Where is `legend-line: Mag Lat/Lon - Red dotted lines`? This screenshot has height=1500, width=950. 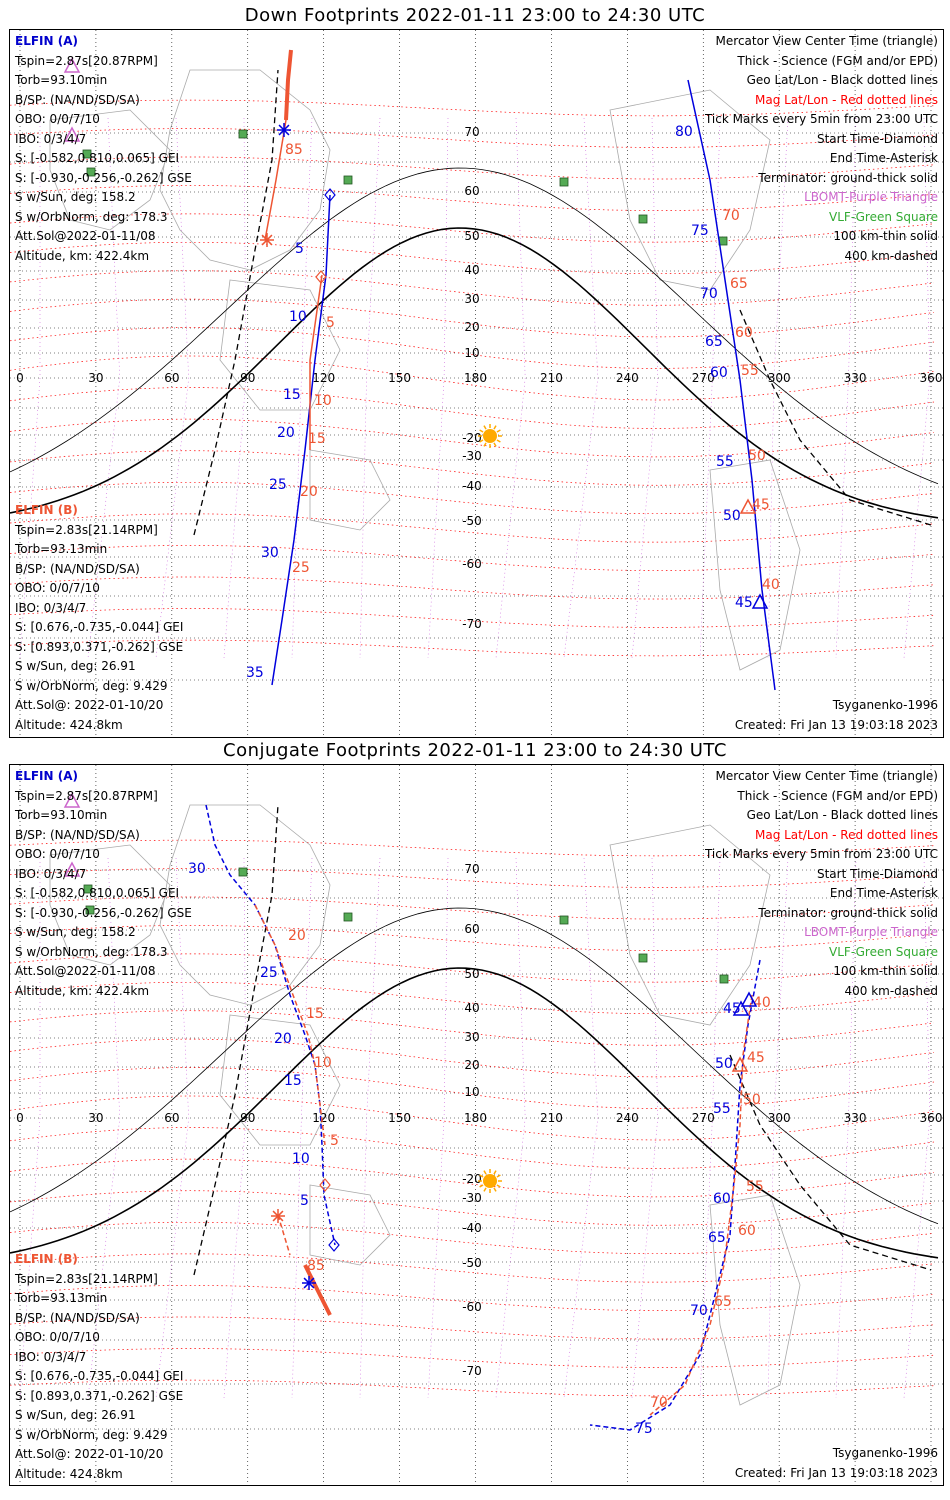 legend-line: Mag Lat/Lon - Red dotted lines is located at coordinates (846, 99).